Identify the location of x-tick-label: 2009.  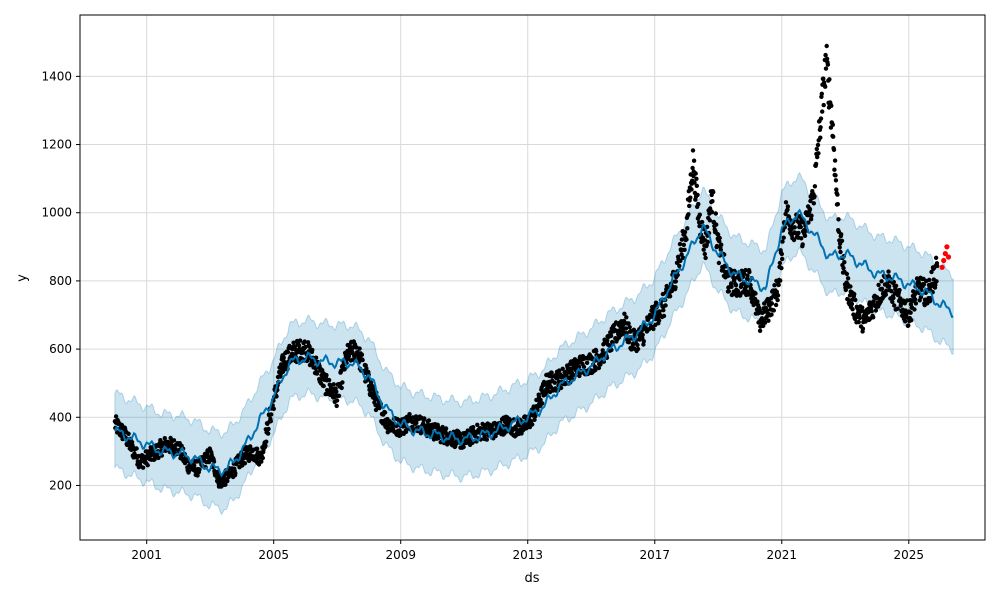
(400, 555).